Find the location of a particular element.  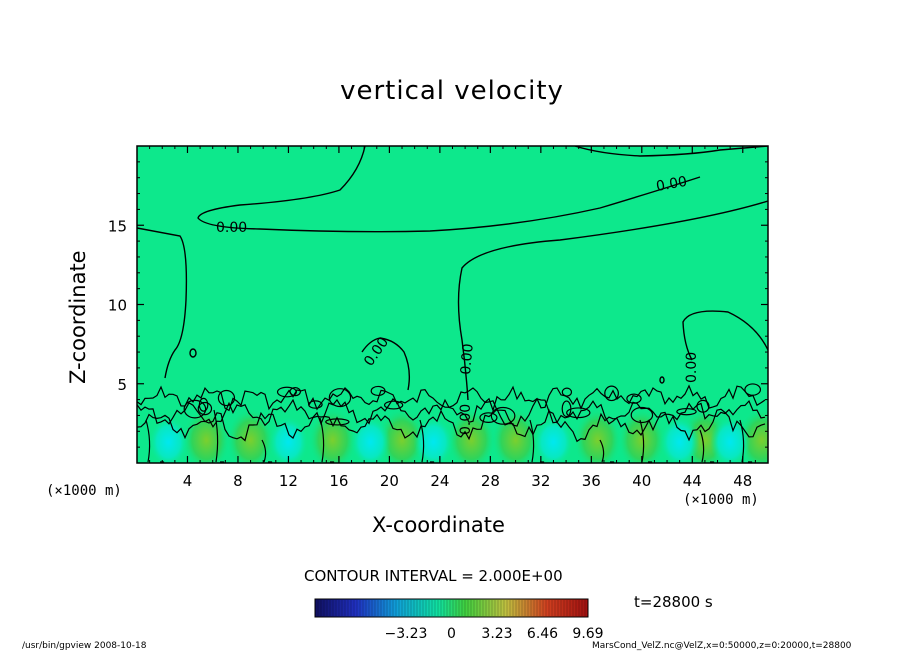

contour-interval-label: CONTOUR INTERVAL = 2.000E+00 is located at coordinates (433, 576).